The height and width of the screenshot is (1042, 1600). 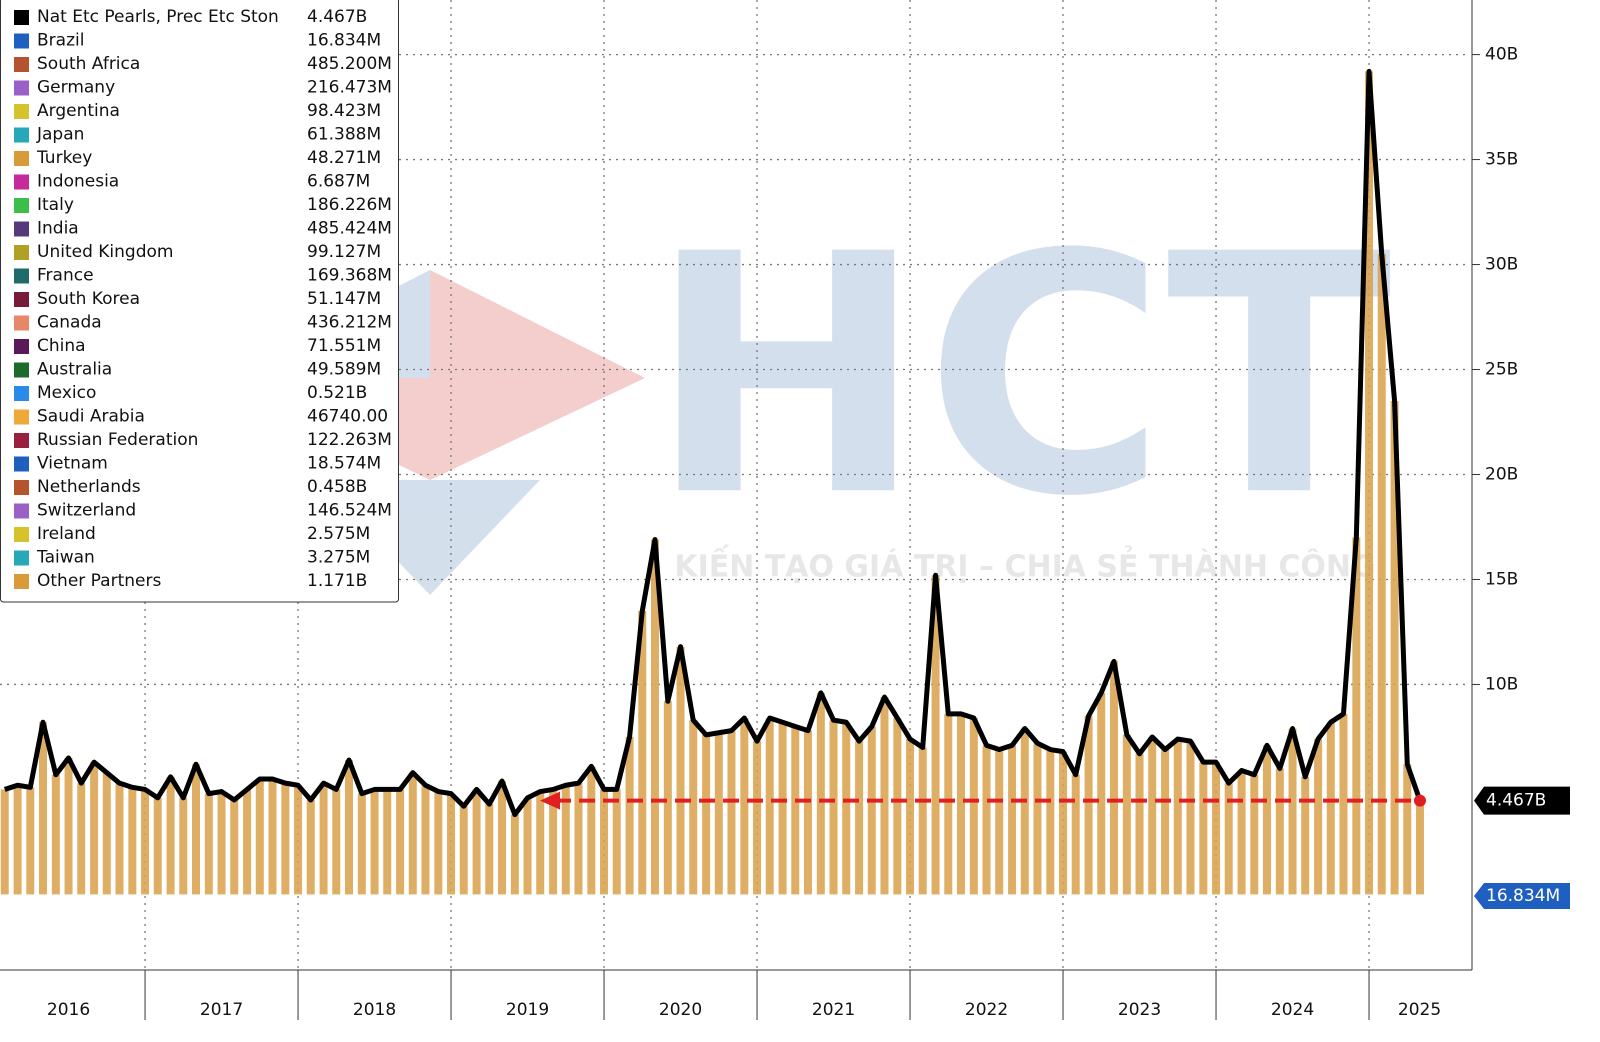 What do you see at coordinates (1292, 1010) in the screenshot?
I see `x-tick-label: 2024` at bounding box center [1292, 1010].